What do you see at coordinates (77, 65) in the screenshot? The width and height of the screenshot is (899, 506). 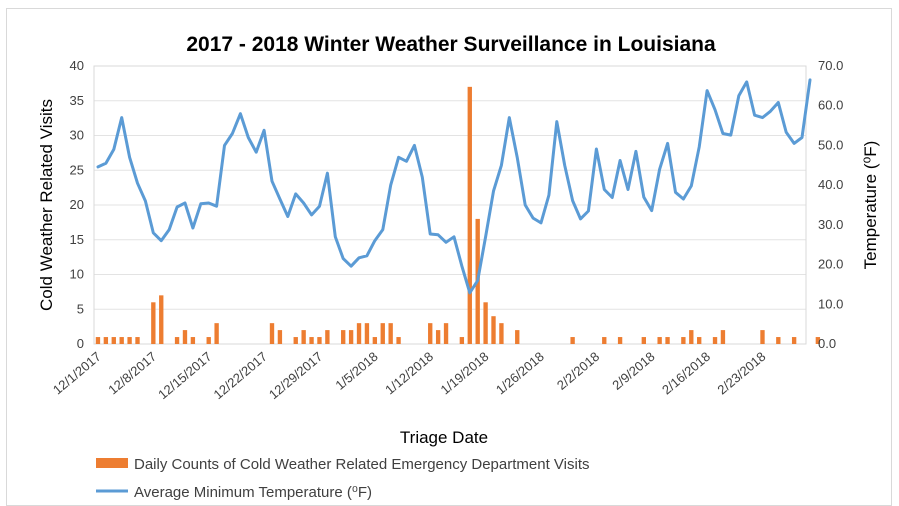 I see `left-tick-label: 40` at bounding box center [77, 65].